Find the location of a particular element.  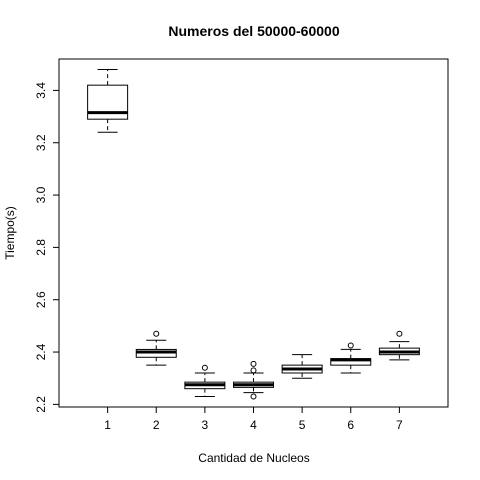

x-tick-label: 7 is located at coordinates (399, 425).